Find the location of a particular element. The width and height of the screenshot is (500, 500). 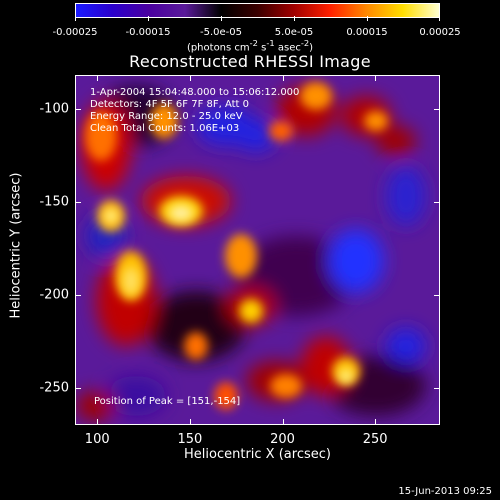

y-tick-label: -200 is located at coordinates (54, 295).